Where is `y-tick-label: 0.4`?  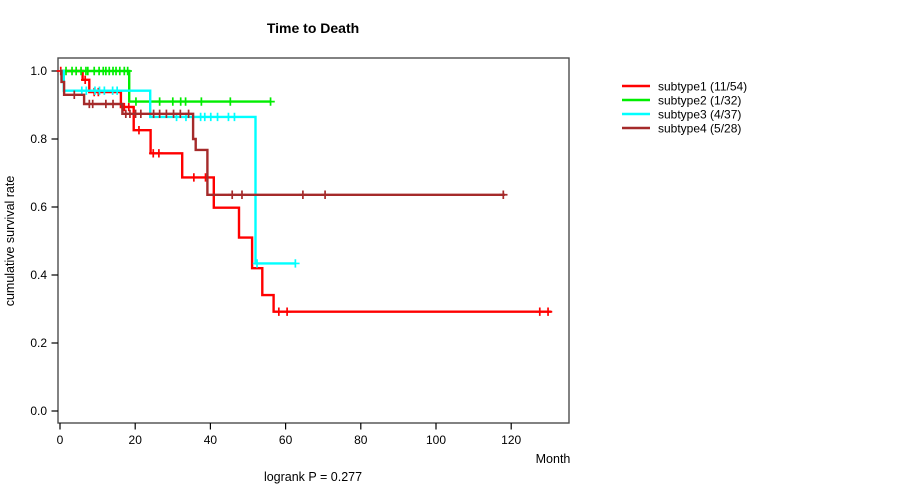 y-tick-label: 0.4 is located at coordinates (38, 275).